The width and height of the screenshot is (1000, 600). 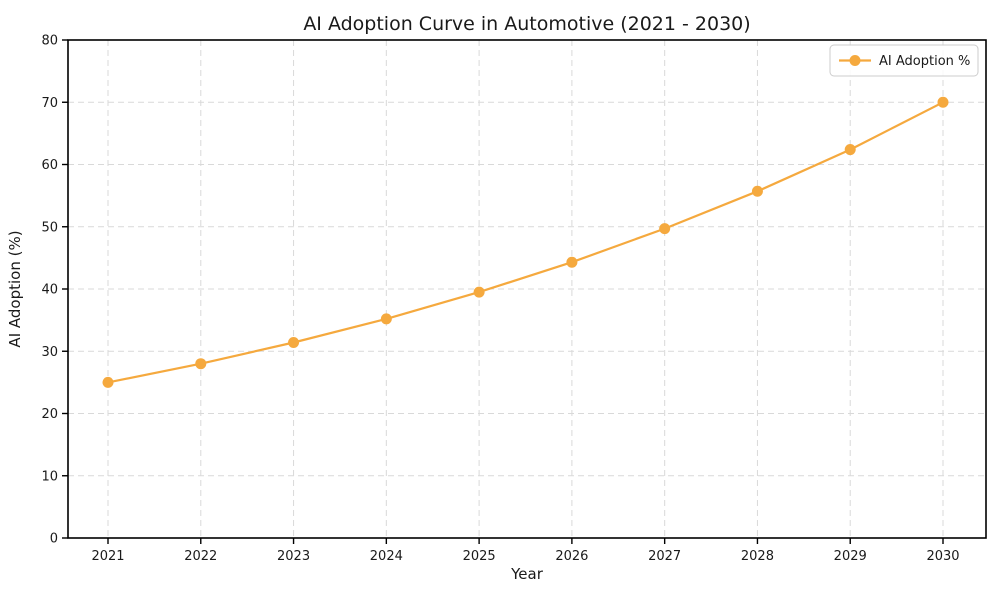 I want to click on x-tick-label: 2028, so click(x=757, y=556).